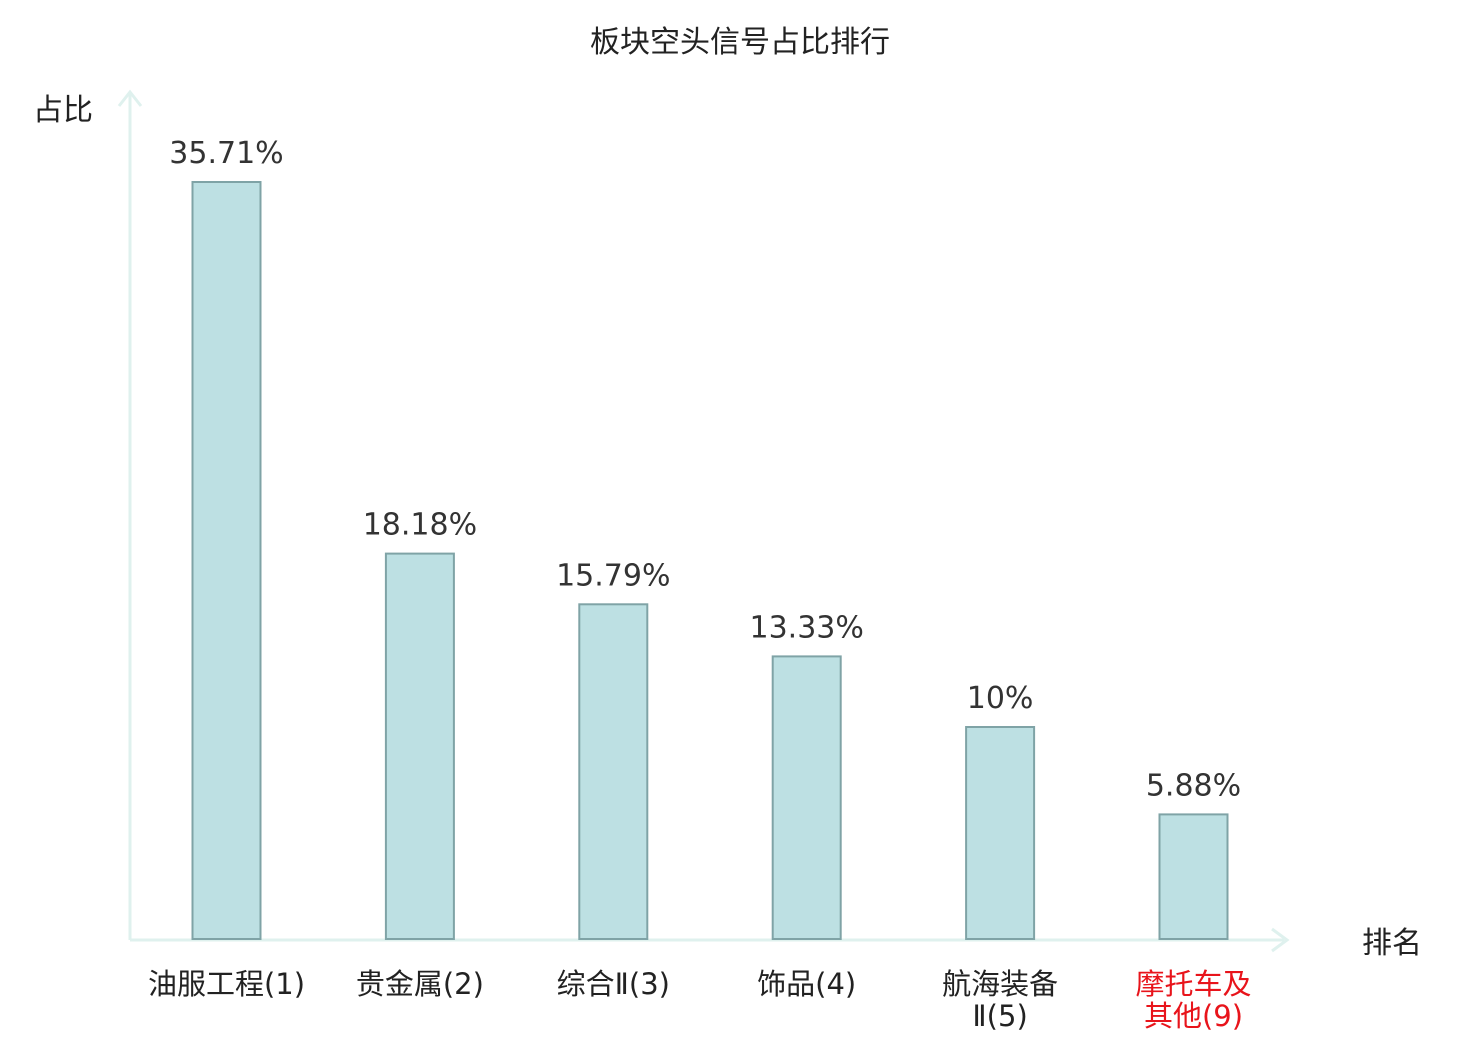  I want to click on tick-label-6-line-2: 其他(9), so click(1193, 1016).